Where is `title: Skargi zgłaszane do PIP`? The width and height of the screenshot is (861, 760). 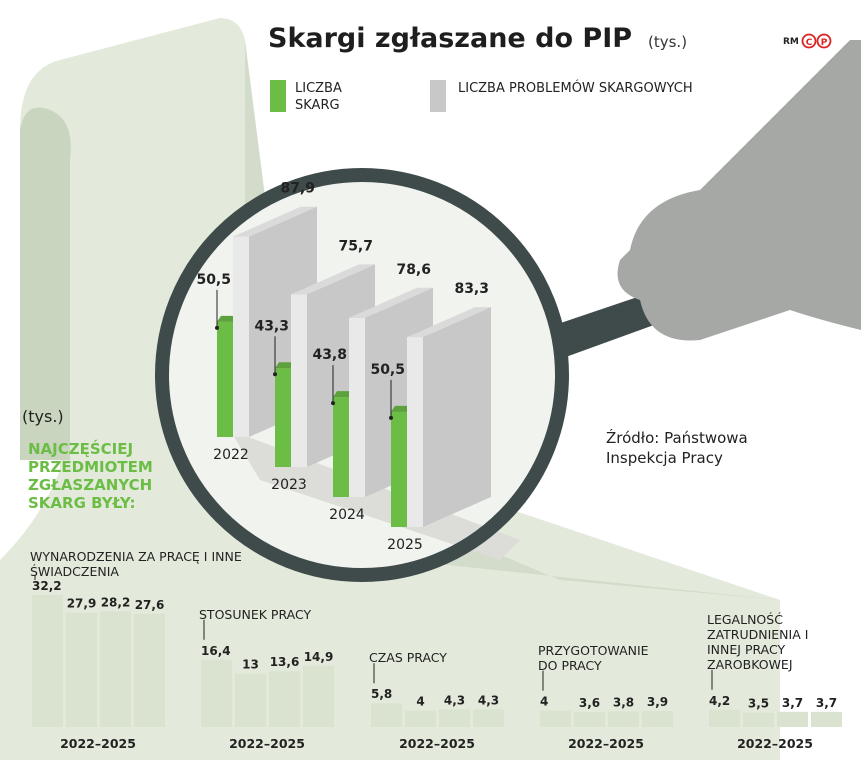 title: Skargi zgłaszane do PIP is located at coordinates (450, 38).